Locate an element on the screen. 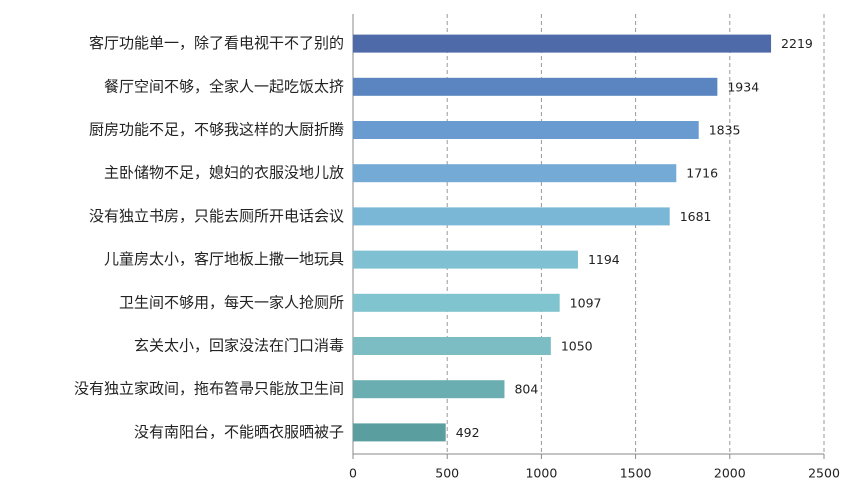  y-tick-label: 没有独立书房，只能去厕所开电话会议 is located at coordinates (216, 216).